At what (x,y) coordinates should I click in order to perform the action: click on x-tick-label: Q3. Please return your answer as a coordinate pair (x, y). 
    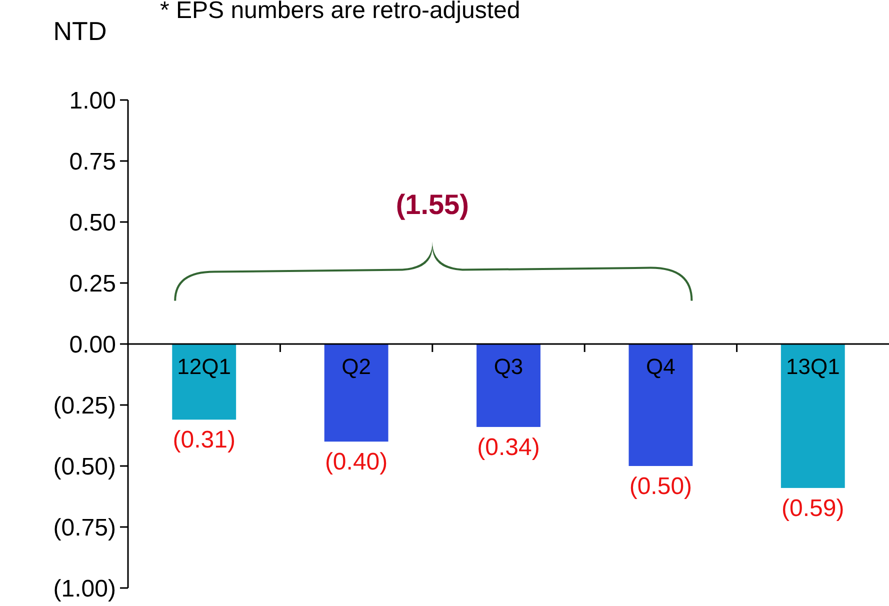
    Looking at the image, I should click on (509, 366).